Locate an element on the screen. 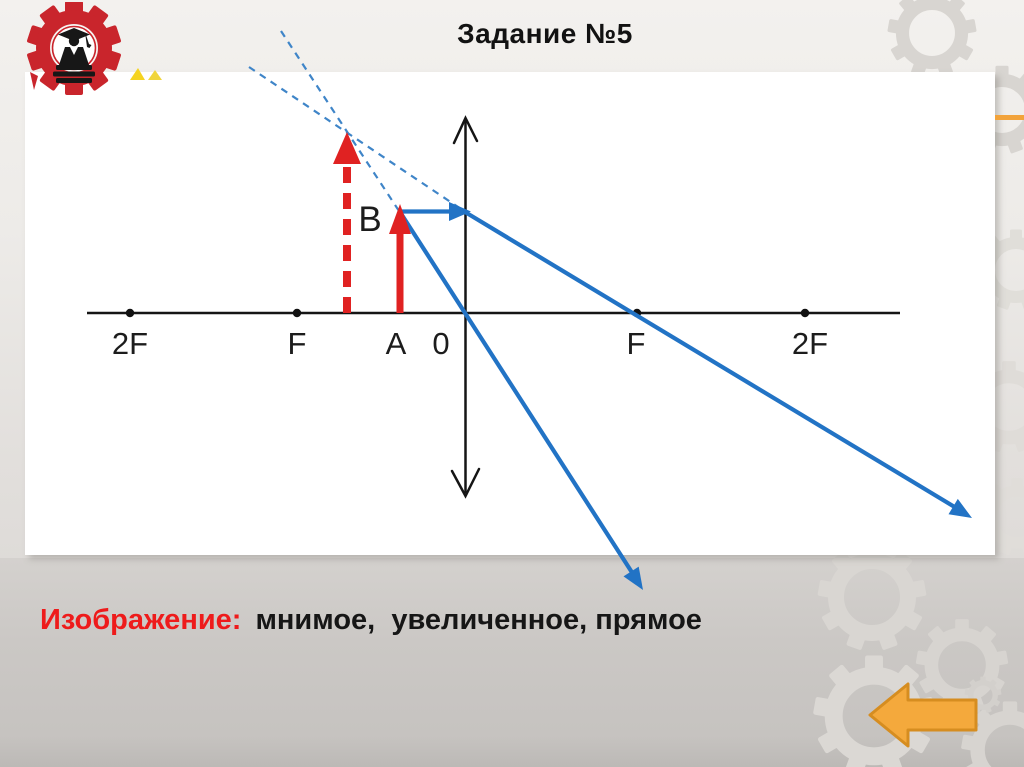 This screenshot has height=767, width=1024. gear-graduate-logo-icon is located at coordinates (94, 48).